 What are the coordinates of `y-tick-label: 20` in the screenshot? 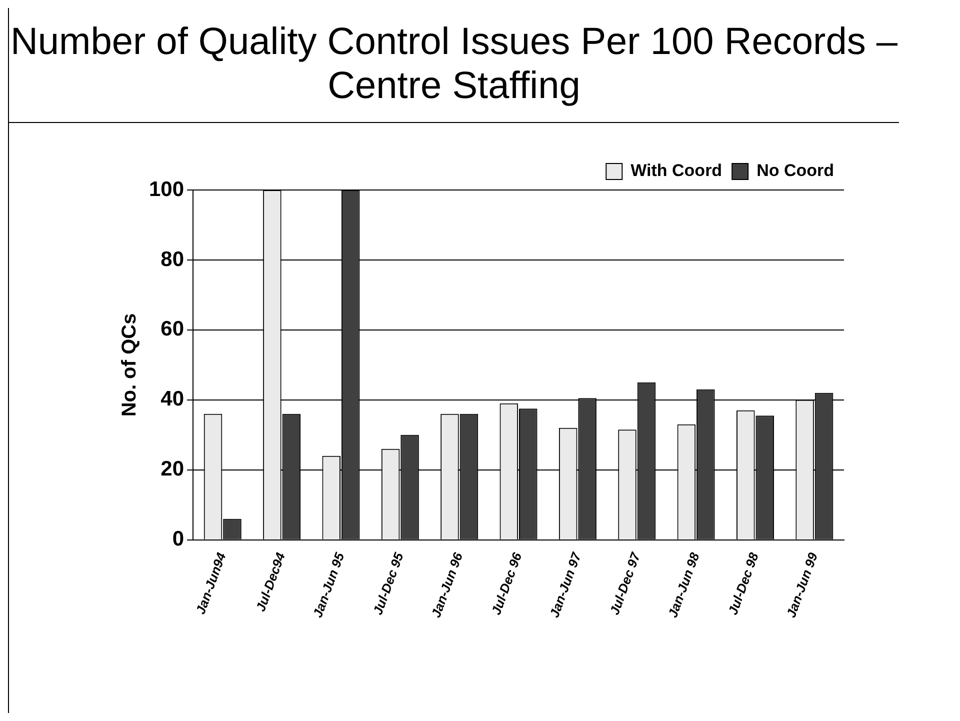 It's located at (172, 469).